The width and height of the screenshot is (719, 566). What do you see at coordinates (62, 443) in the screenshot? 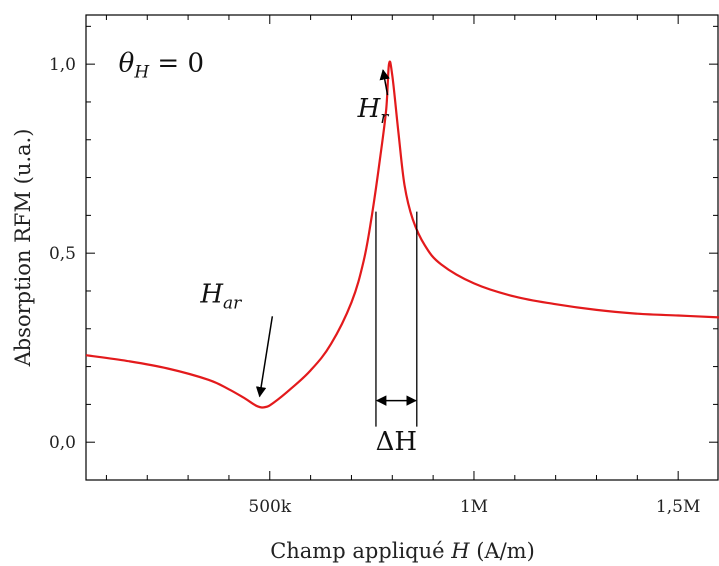
I see `y-tick-label: 0,0` at bounding box center [62, 443].